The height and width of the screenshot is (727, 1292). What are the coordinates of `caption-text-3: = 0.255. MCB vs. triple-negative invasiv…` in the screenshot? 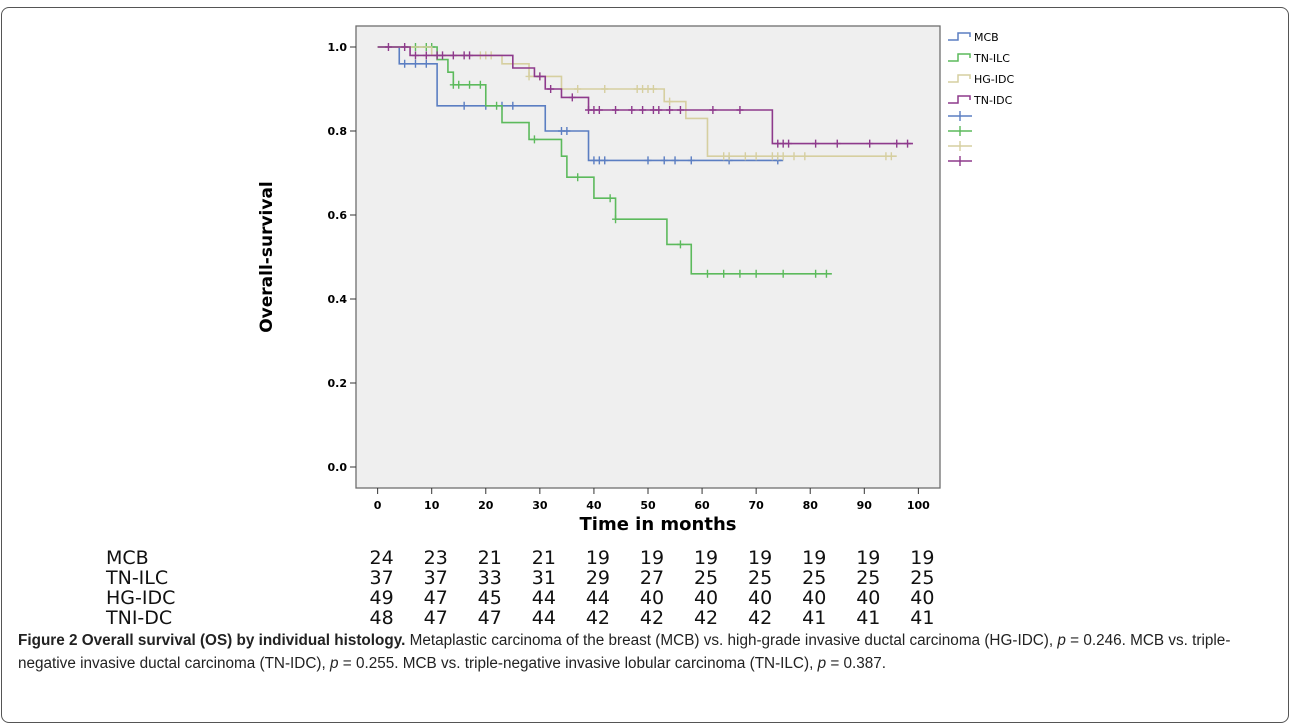 It's located at (578, 663).